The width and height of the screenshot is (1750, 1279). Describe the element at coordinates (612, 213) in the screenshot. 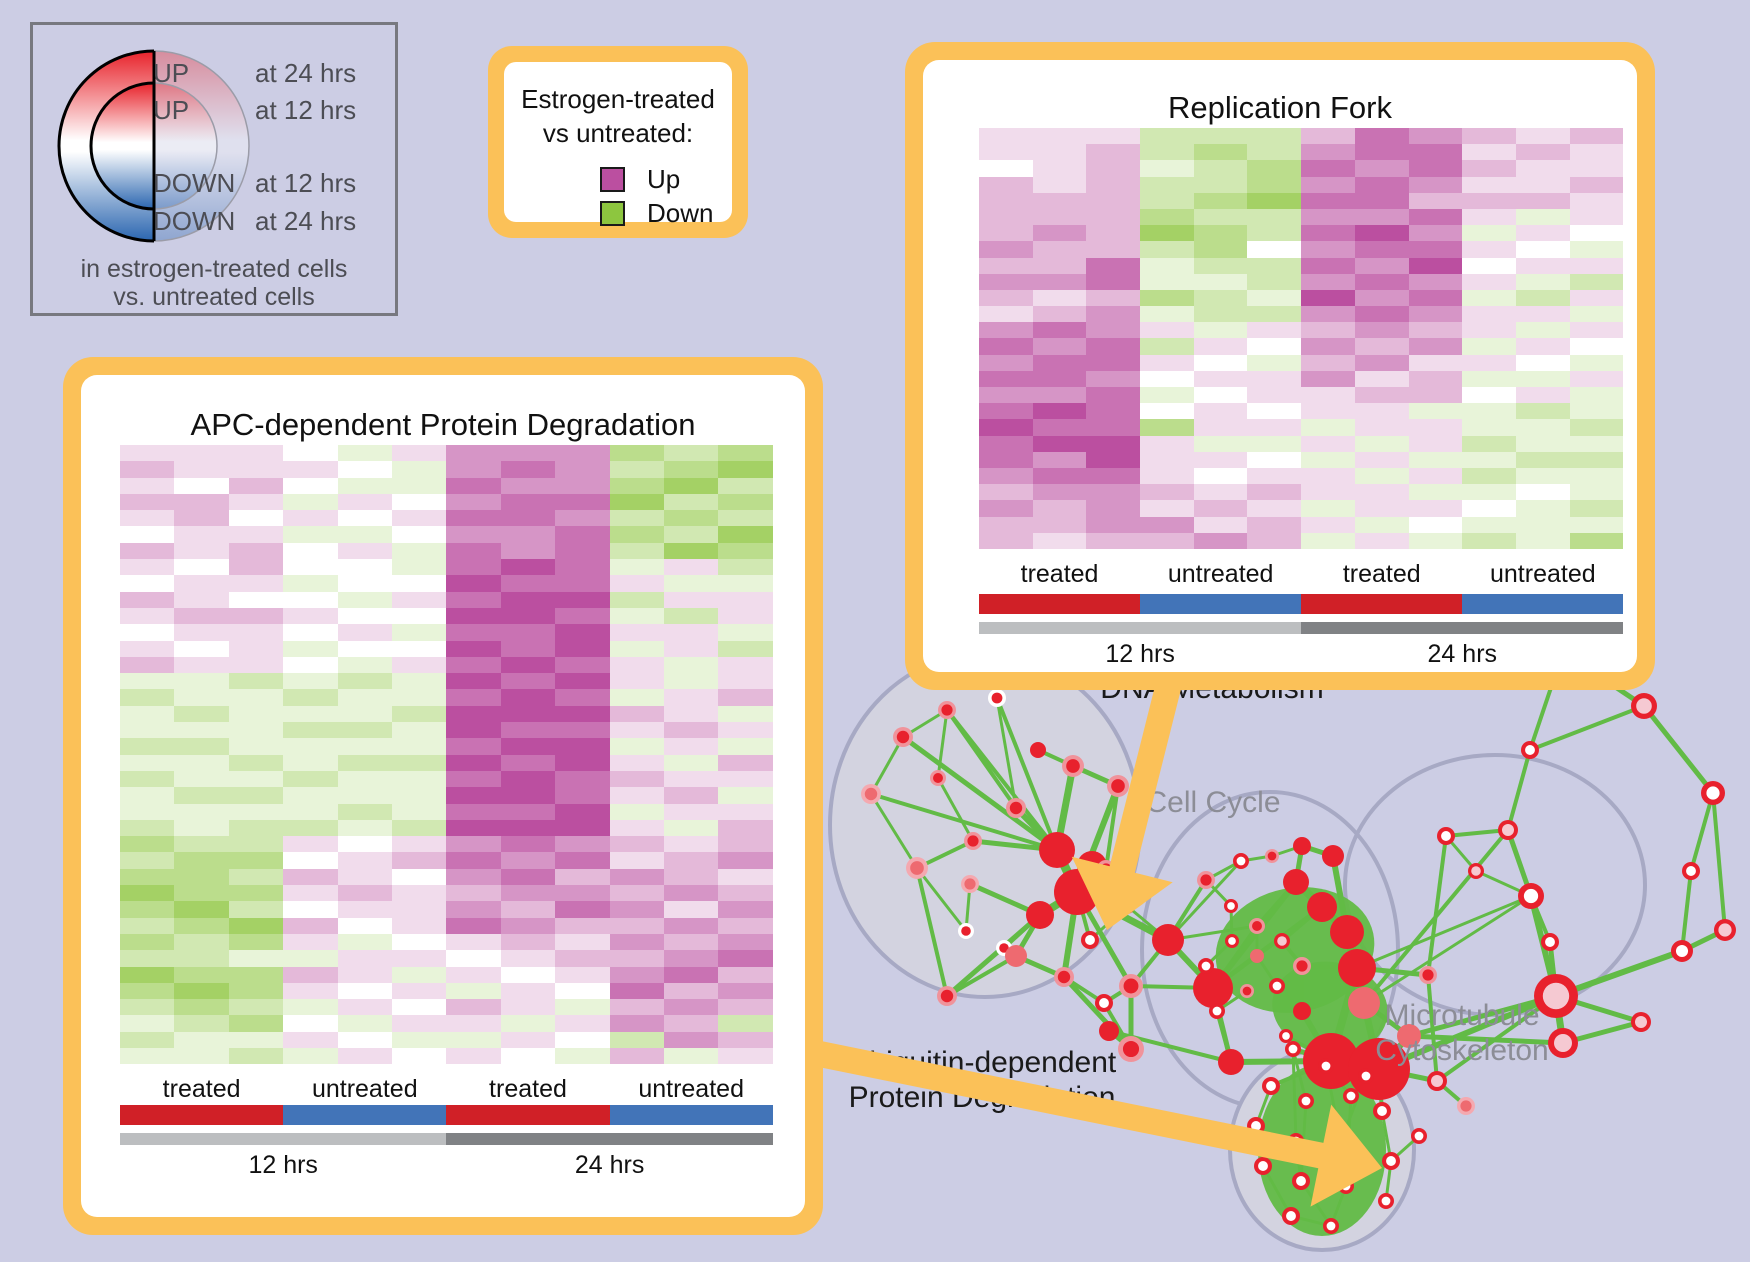

I see `down-color-swatch` at that location.